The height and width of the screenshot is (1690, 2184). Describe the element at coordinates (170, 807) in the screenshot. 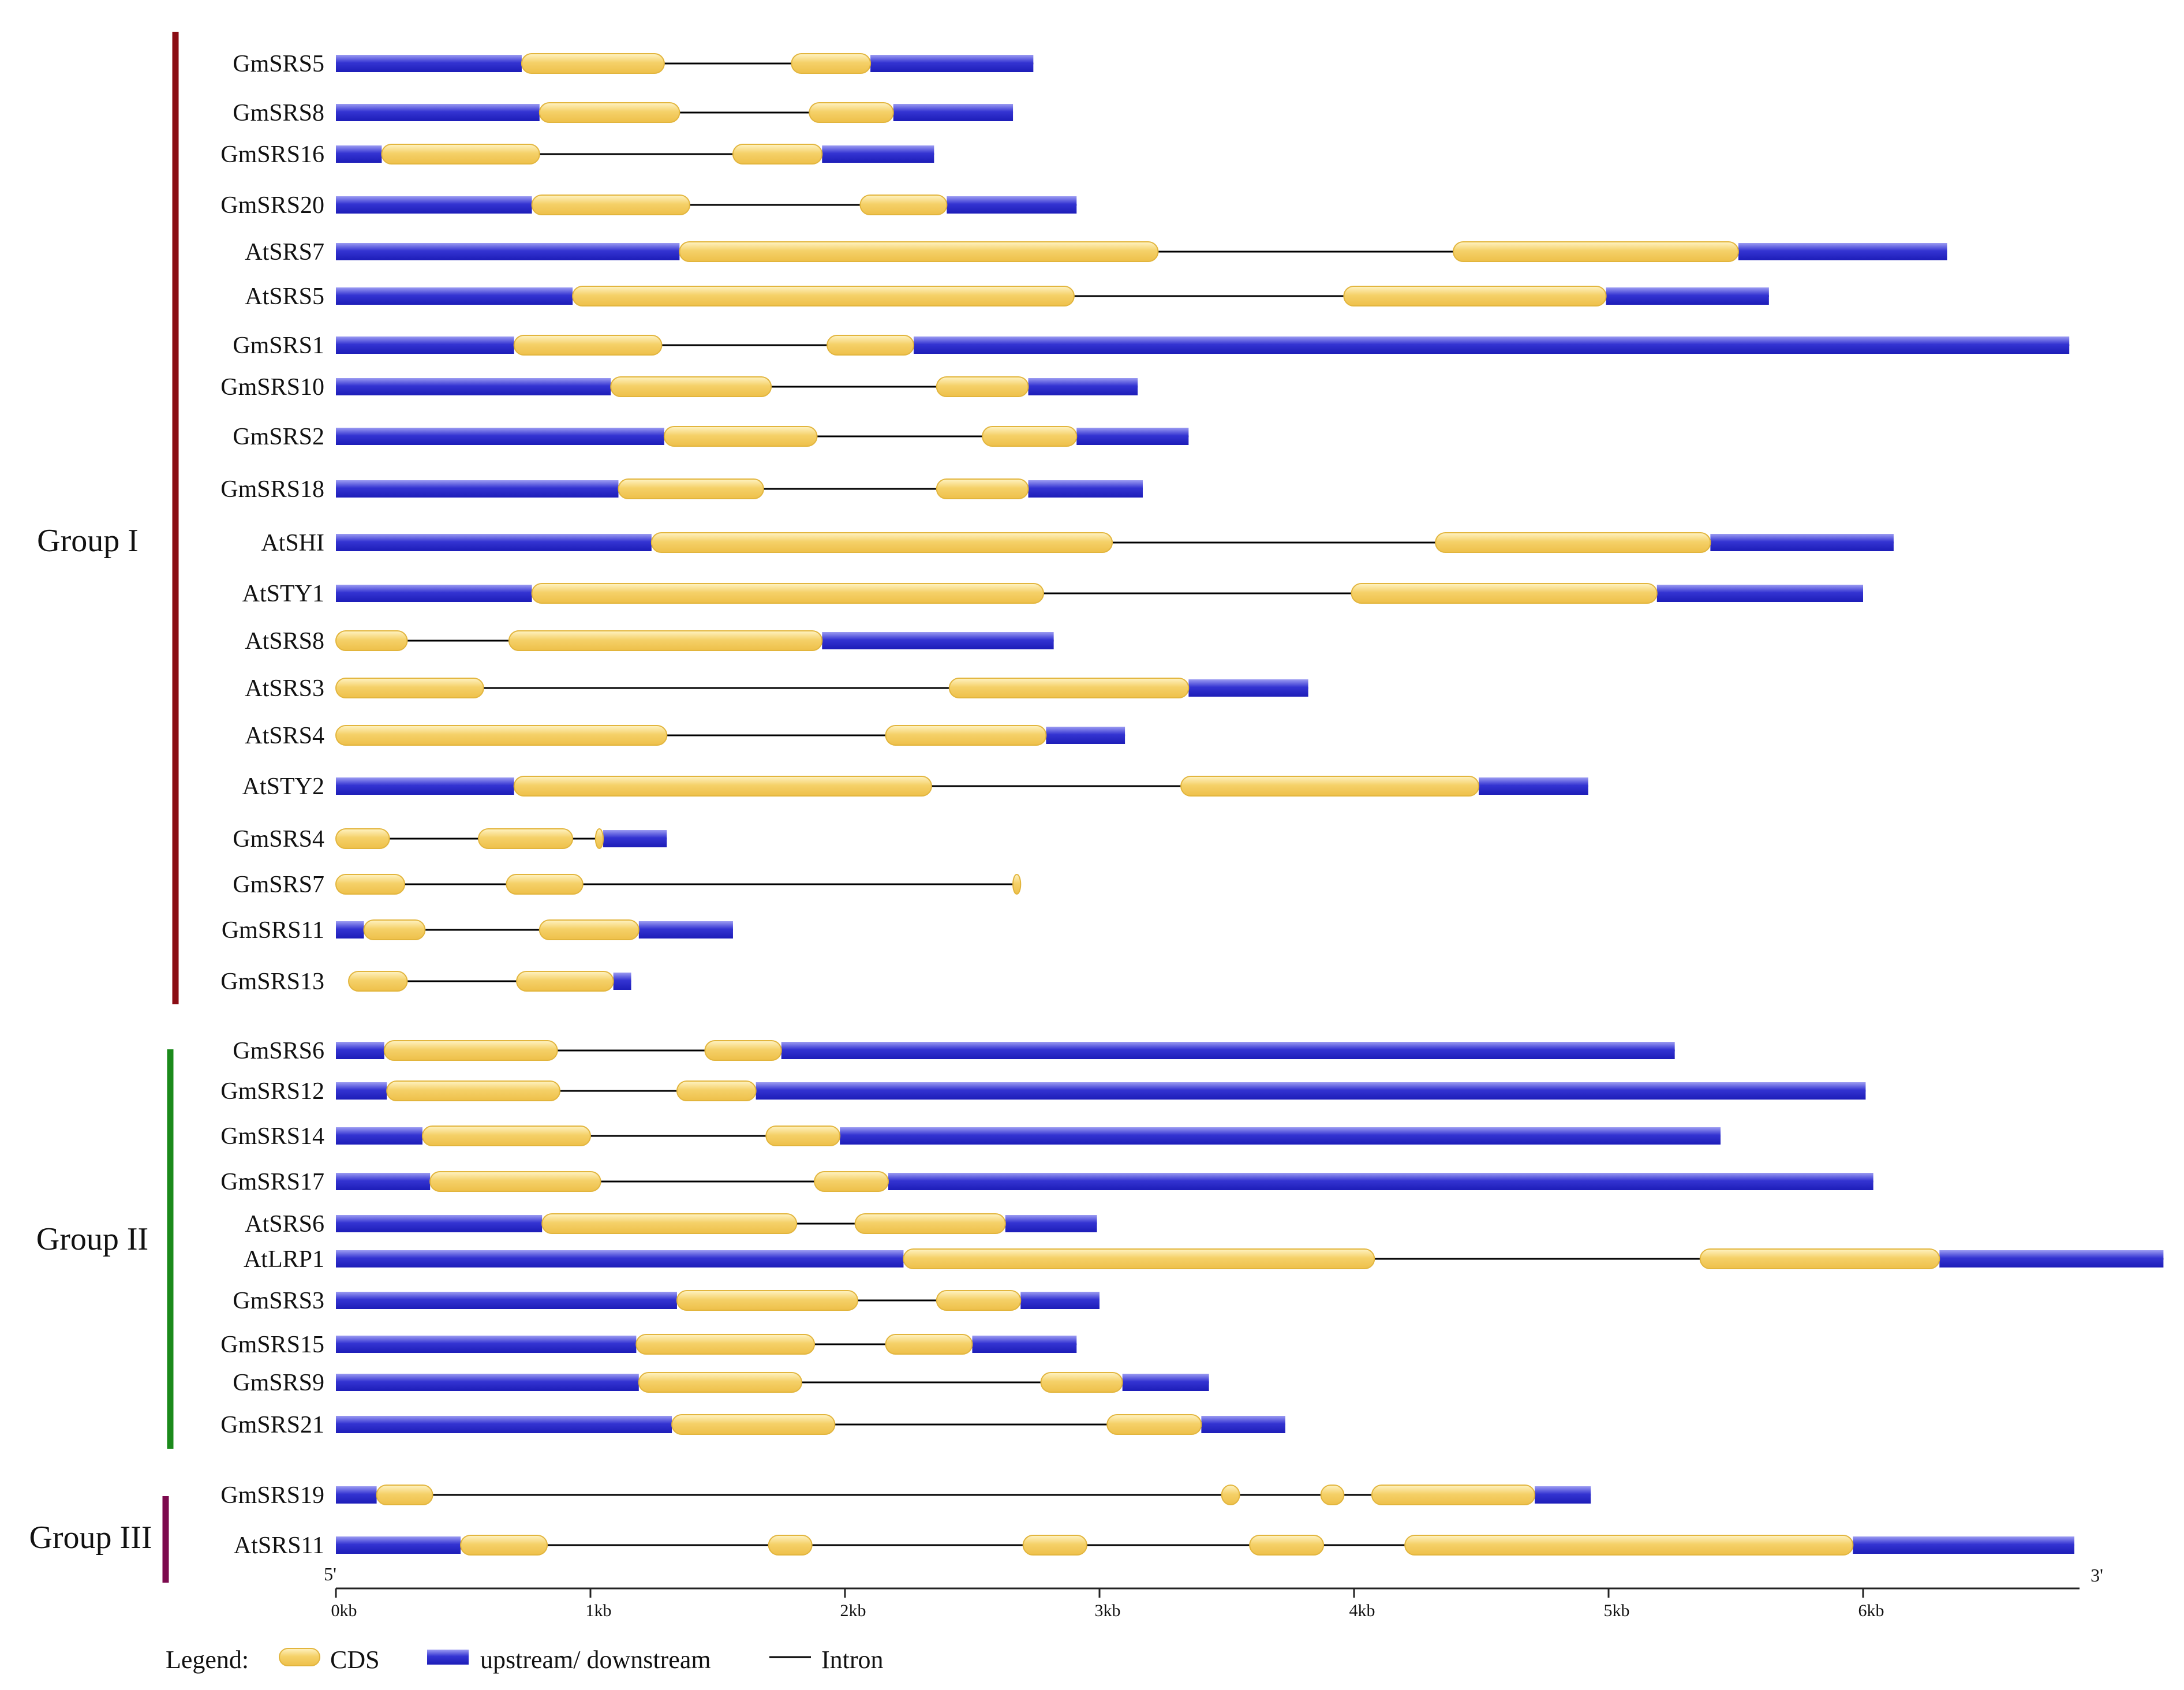

I see `group-brackets` at that location.